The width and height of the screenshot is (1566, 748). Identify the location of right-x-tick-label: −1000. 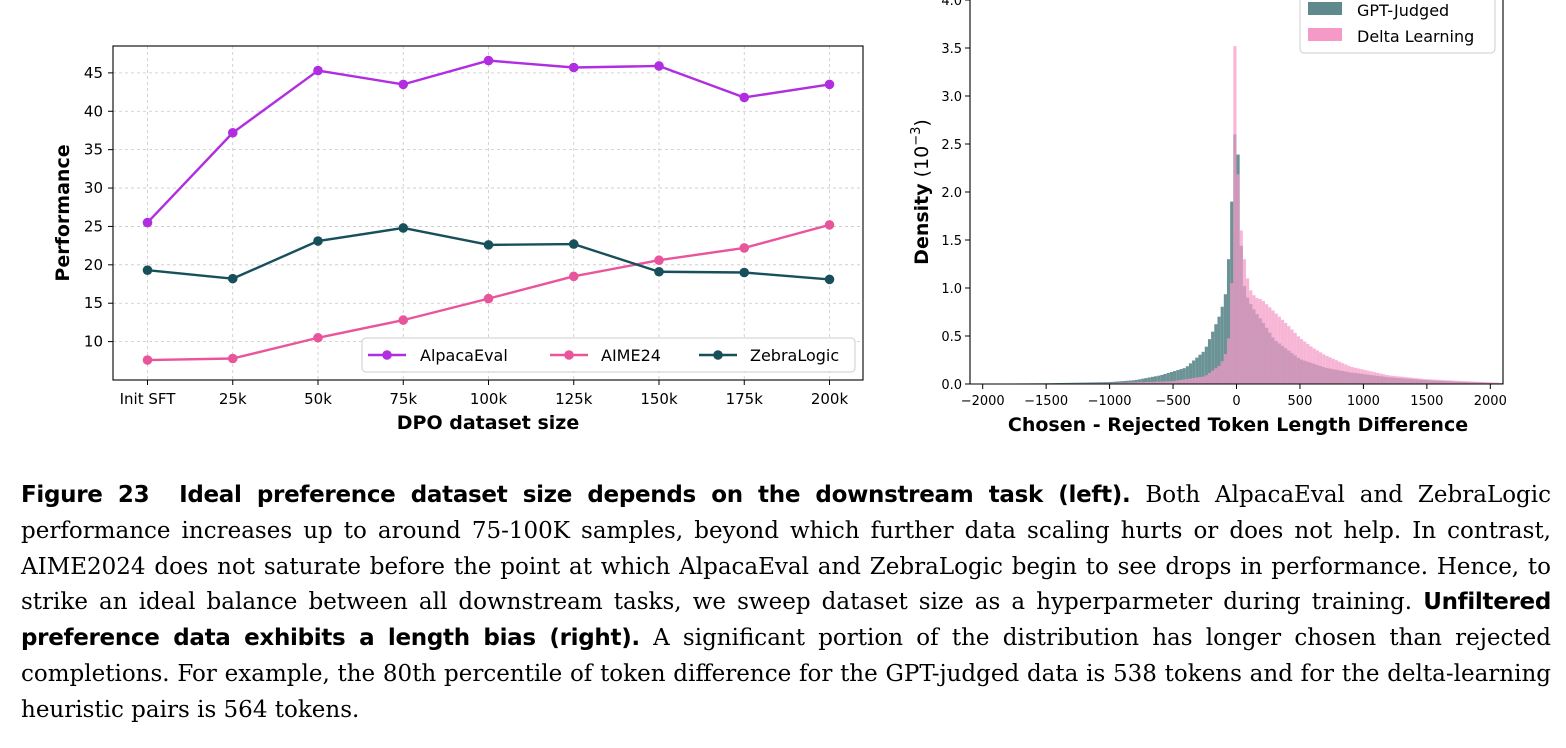
(1110, 401).